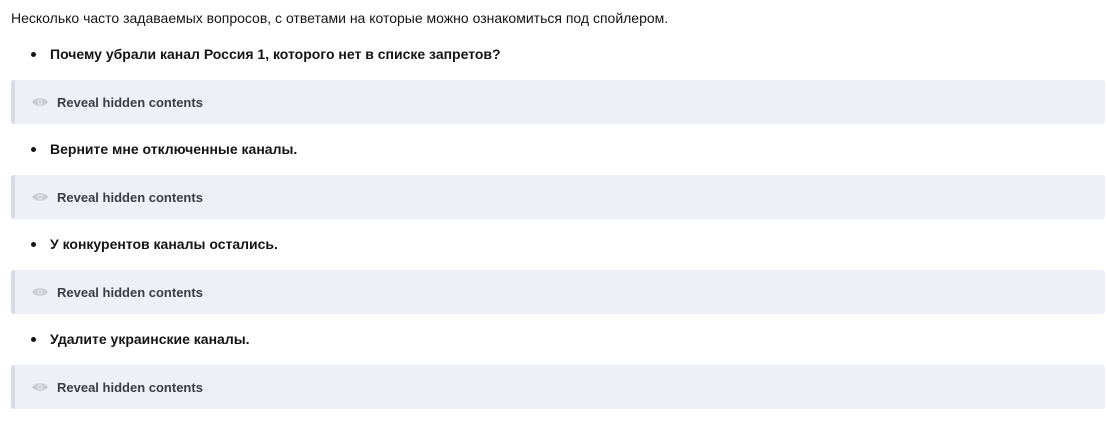 This screenshot has height=445, width=1106. I want to click on question-text: У конкурентов каналы остались., so click(164, 244).